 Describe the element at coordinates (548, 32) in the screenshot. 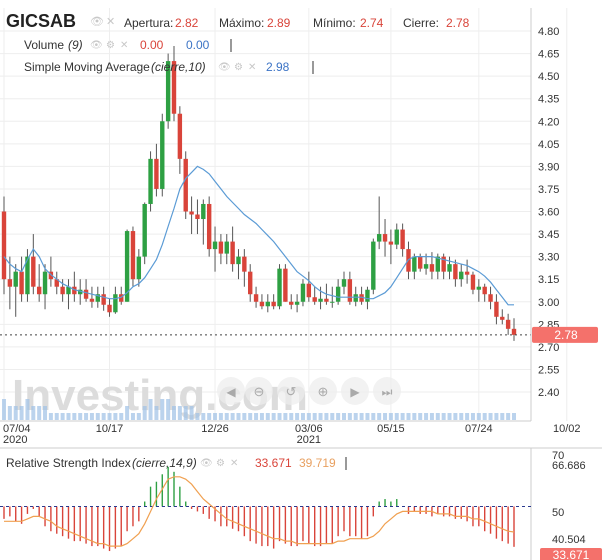

I see `y-tick-label: 4.80` at that location.